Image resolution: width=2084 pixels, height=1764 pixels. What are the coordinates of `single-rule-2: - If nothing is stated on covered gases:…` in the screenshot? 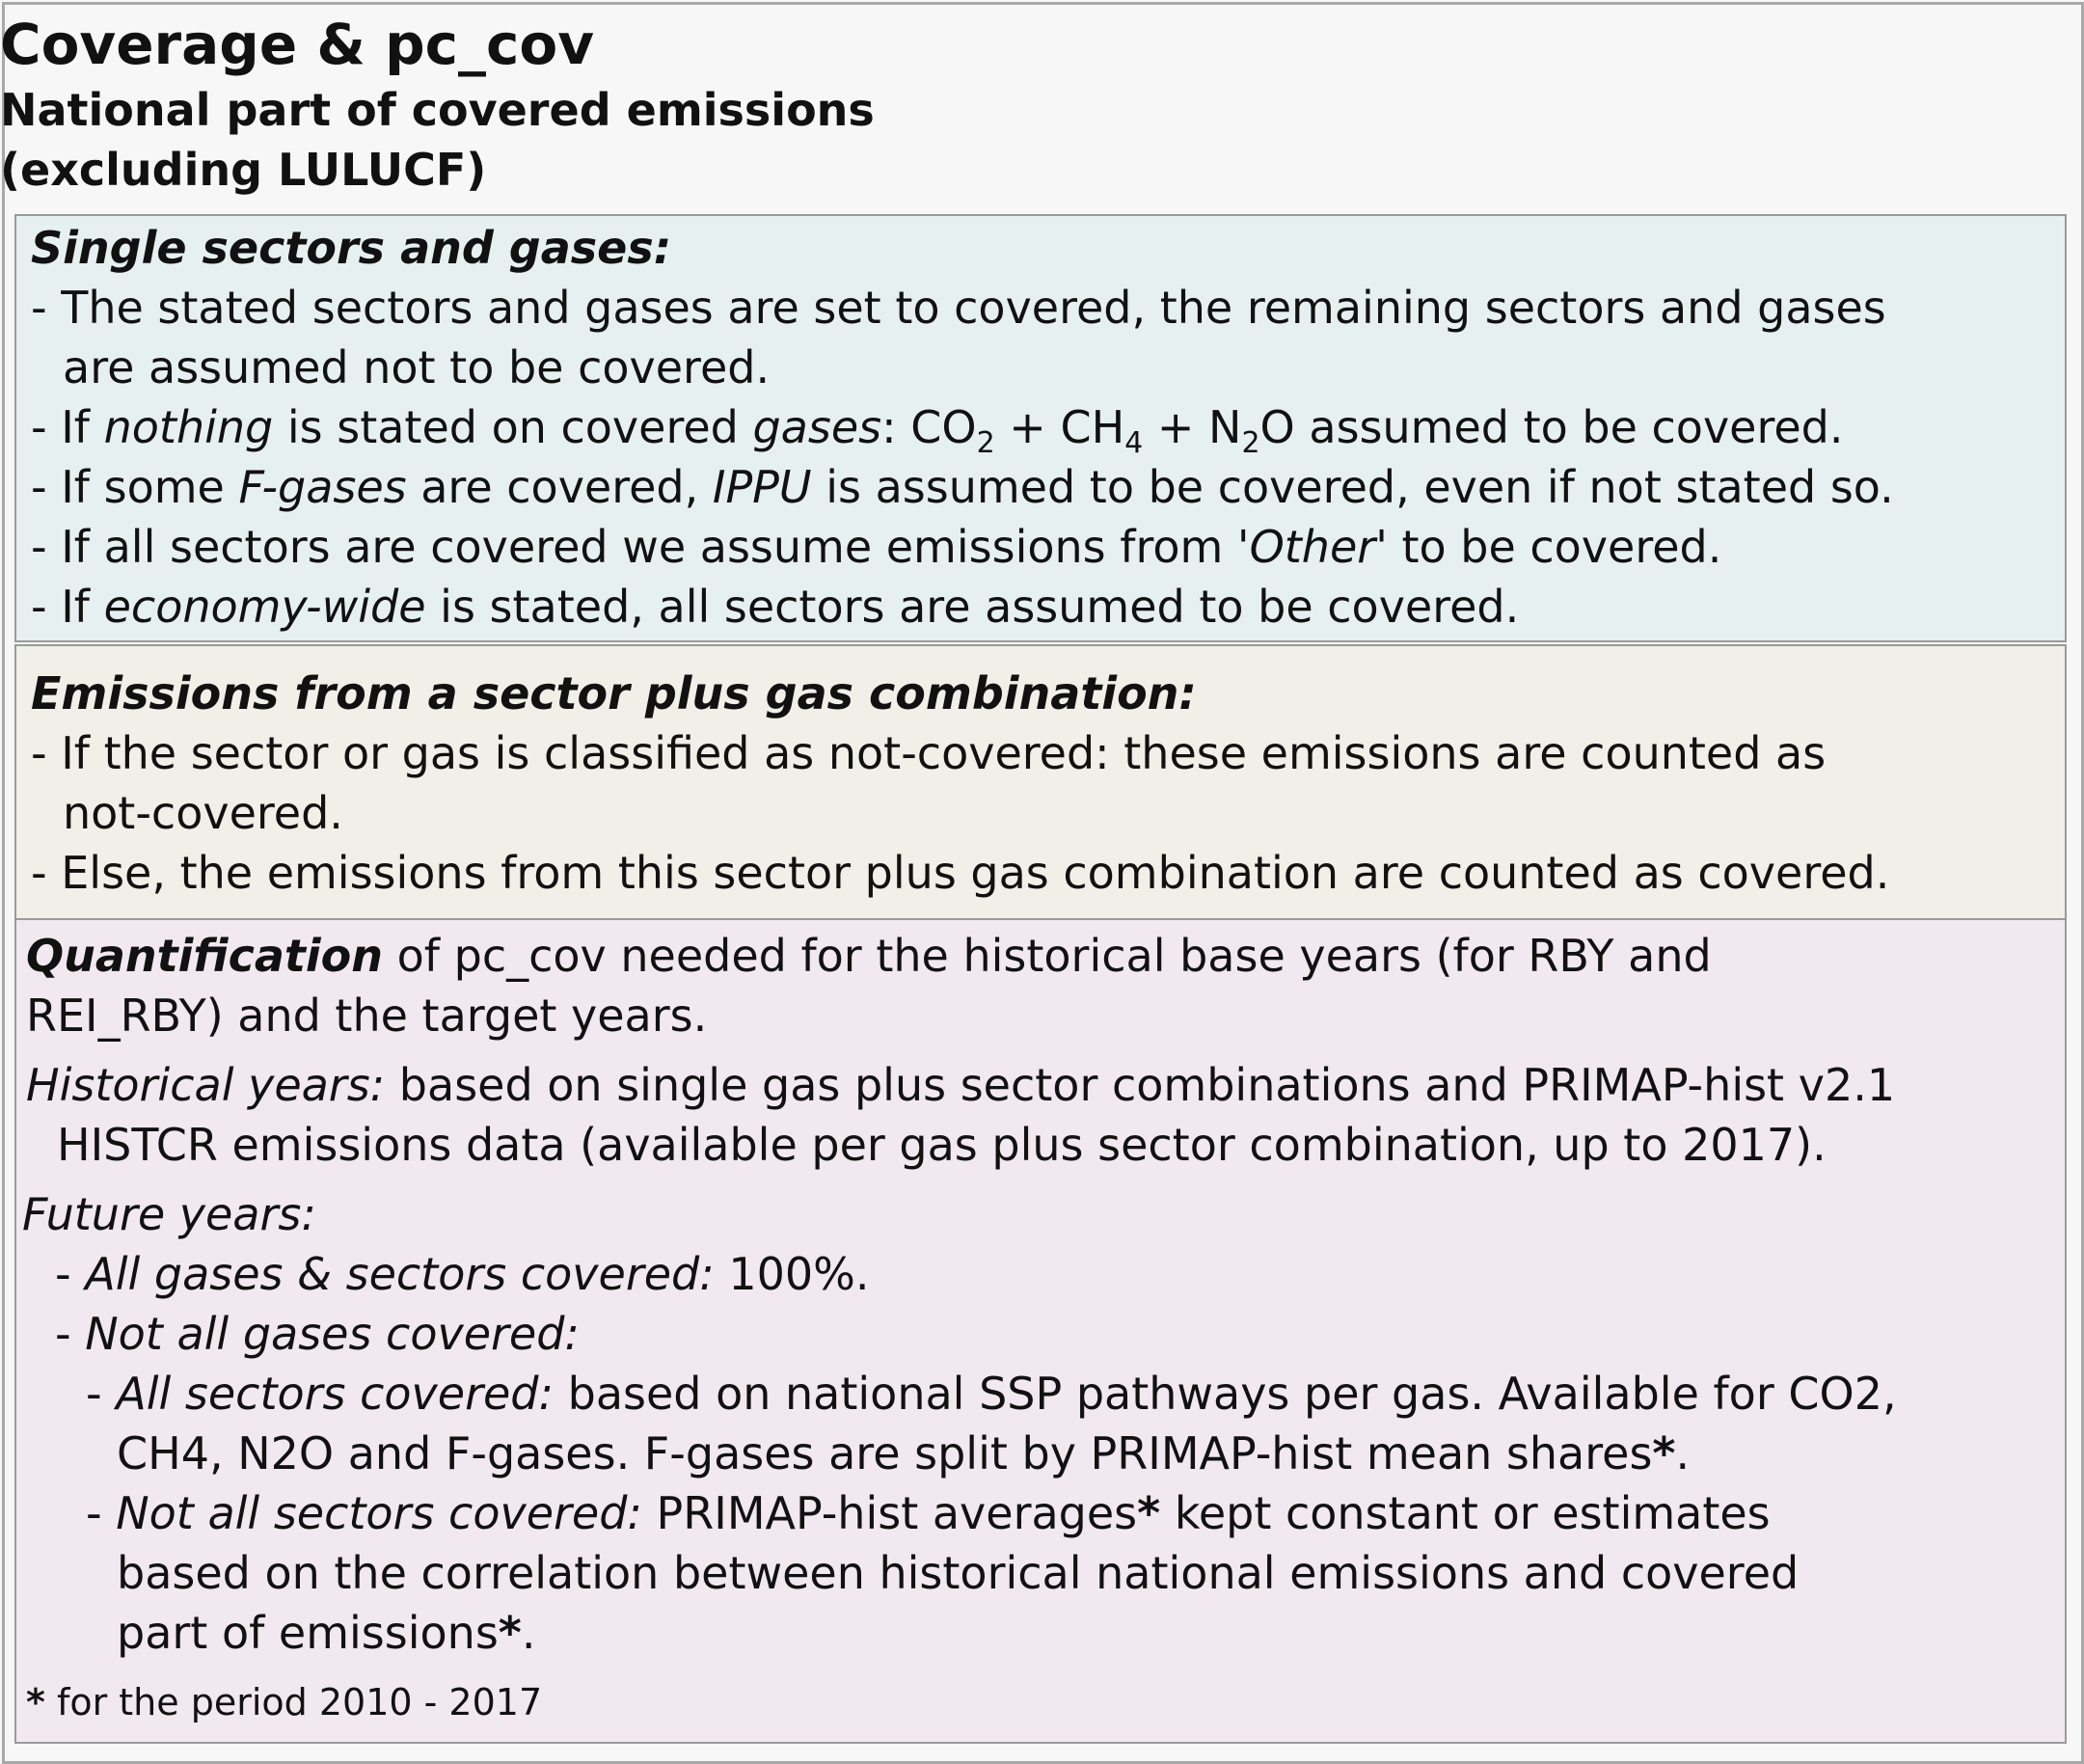 It's located at (938, 430).